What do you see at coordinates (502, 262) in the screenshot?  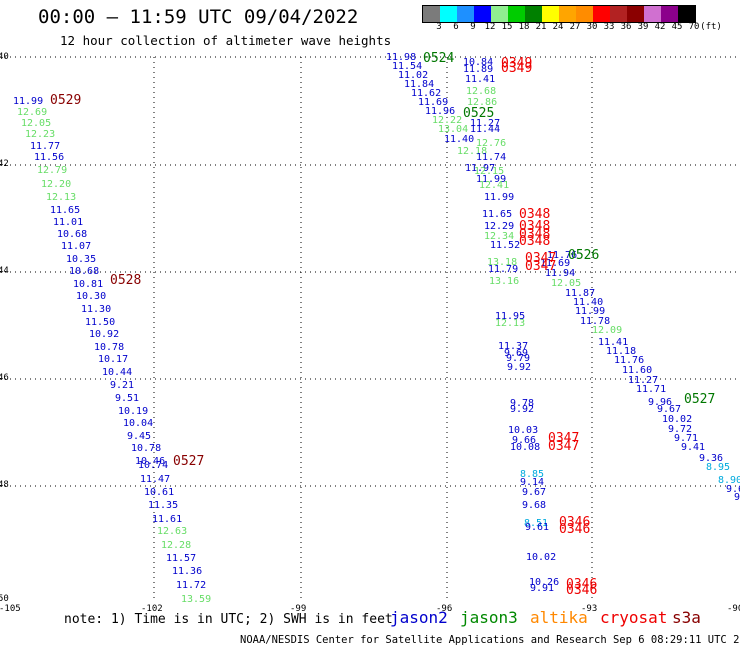 I see `wave-height-value: 13.18` at bounding box center [502, 262].